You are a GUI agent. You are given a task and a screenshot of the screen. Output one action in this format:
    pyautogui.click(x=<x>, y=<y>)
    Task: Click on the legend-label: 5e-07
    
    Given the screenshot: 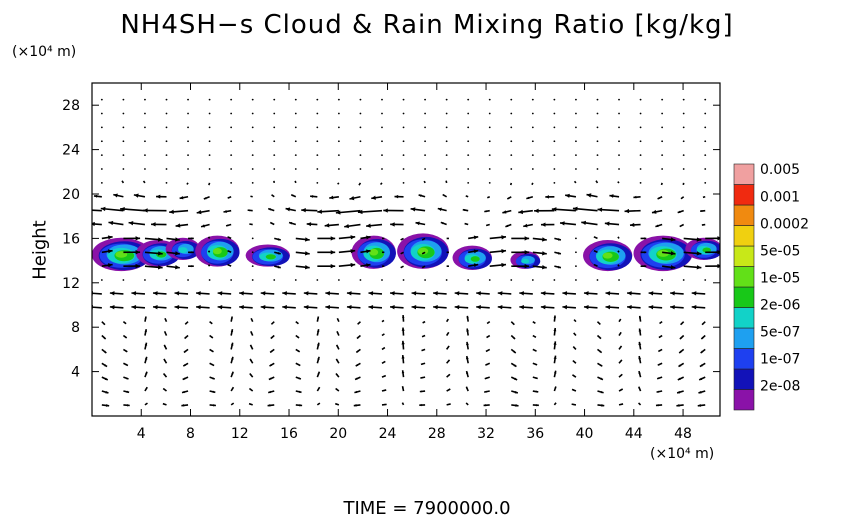 What is the action you would take?
    pyautogui.click(x=780, y=332)
    